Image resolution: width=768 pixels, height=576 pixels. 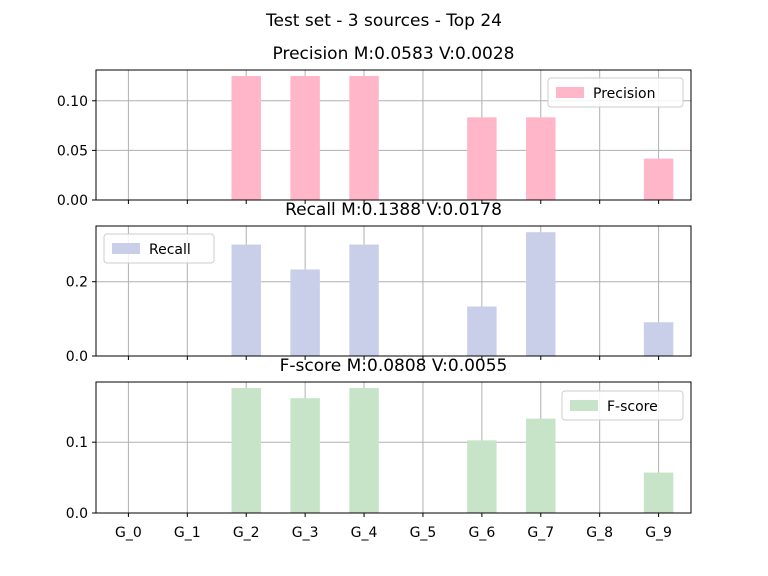 I want to click on x-tick-label: G_3, so click(x=305, y=533).